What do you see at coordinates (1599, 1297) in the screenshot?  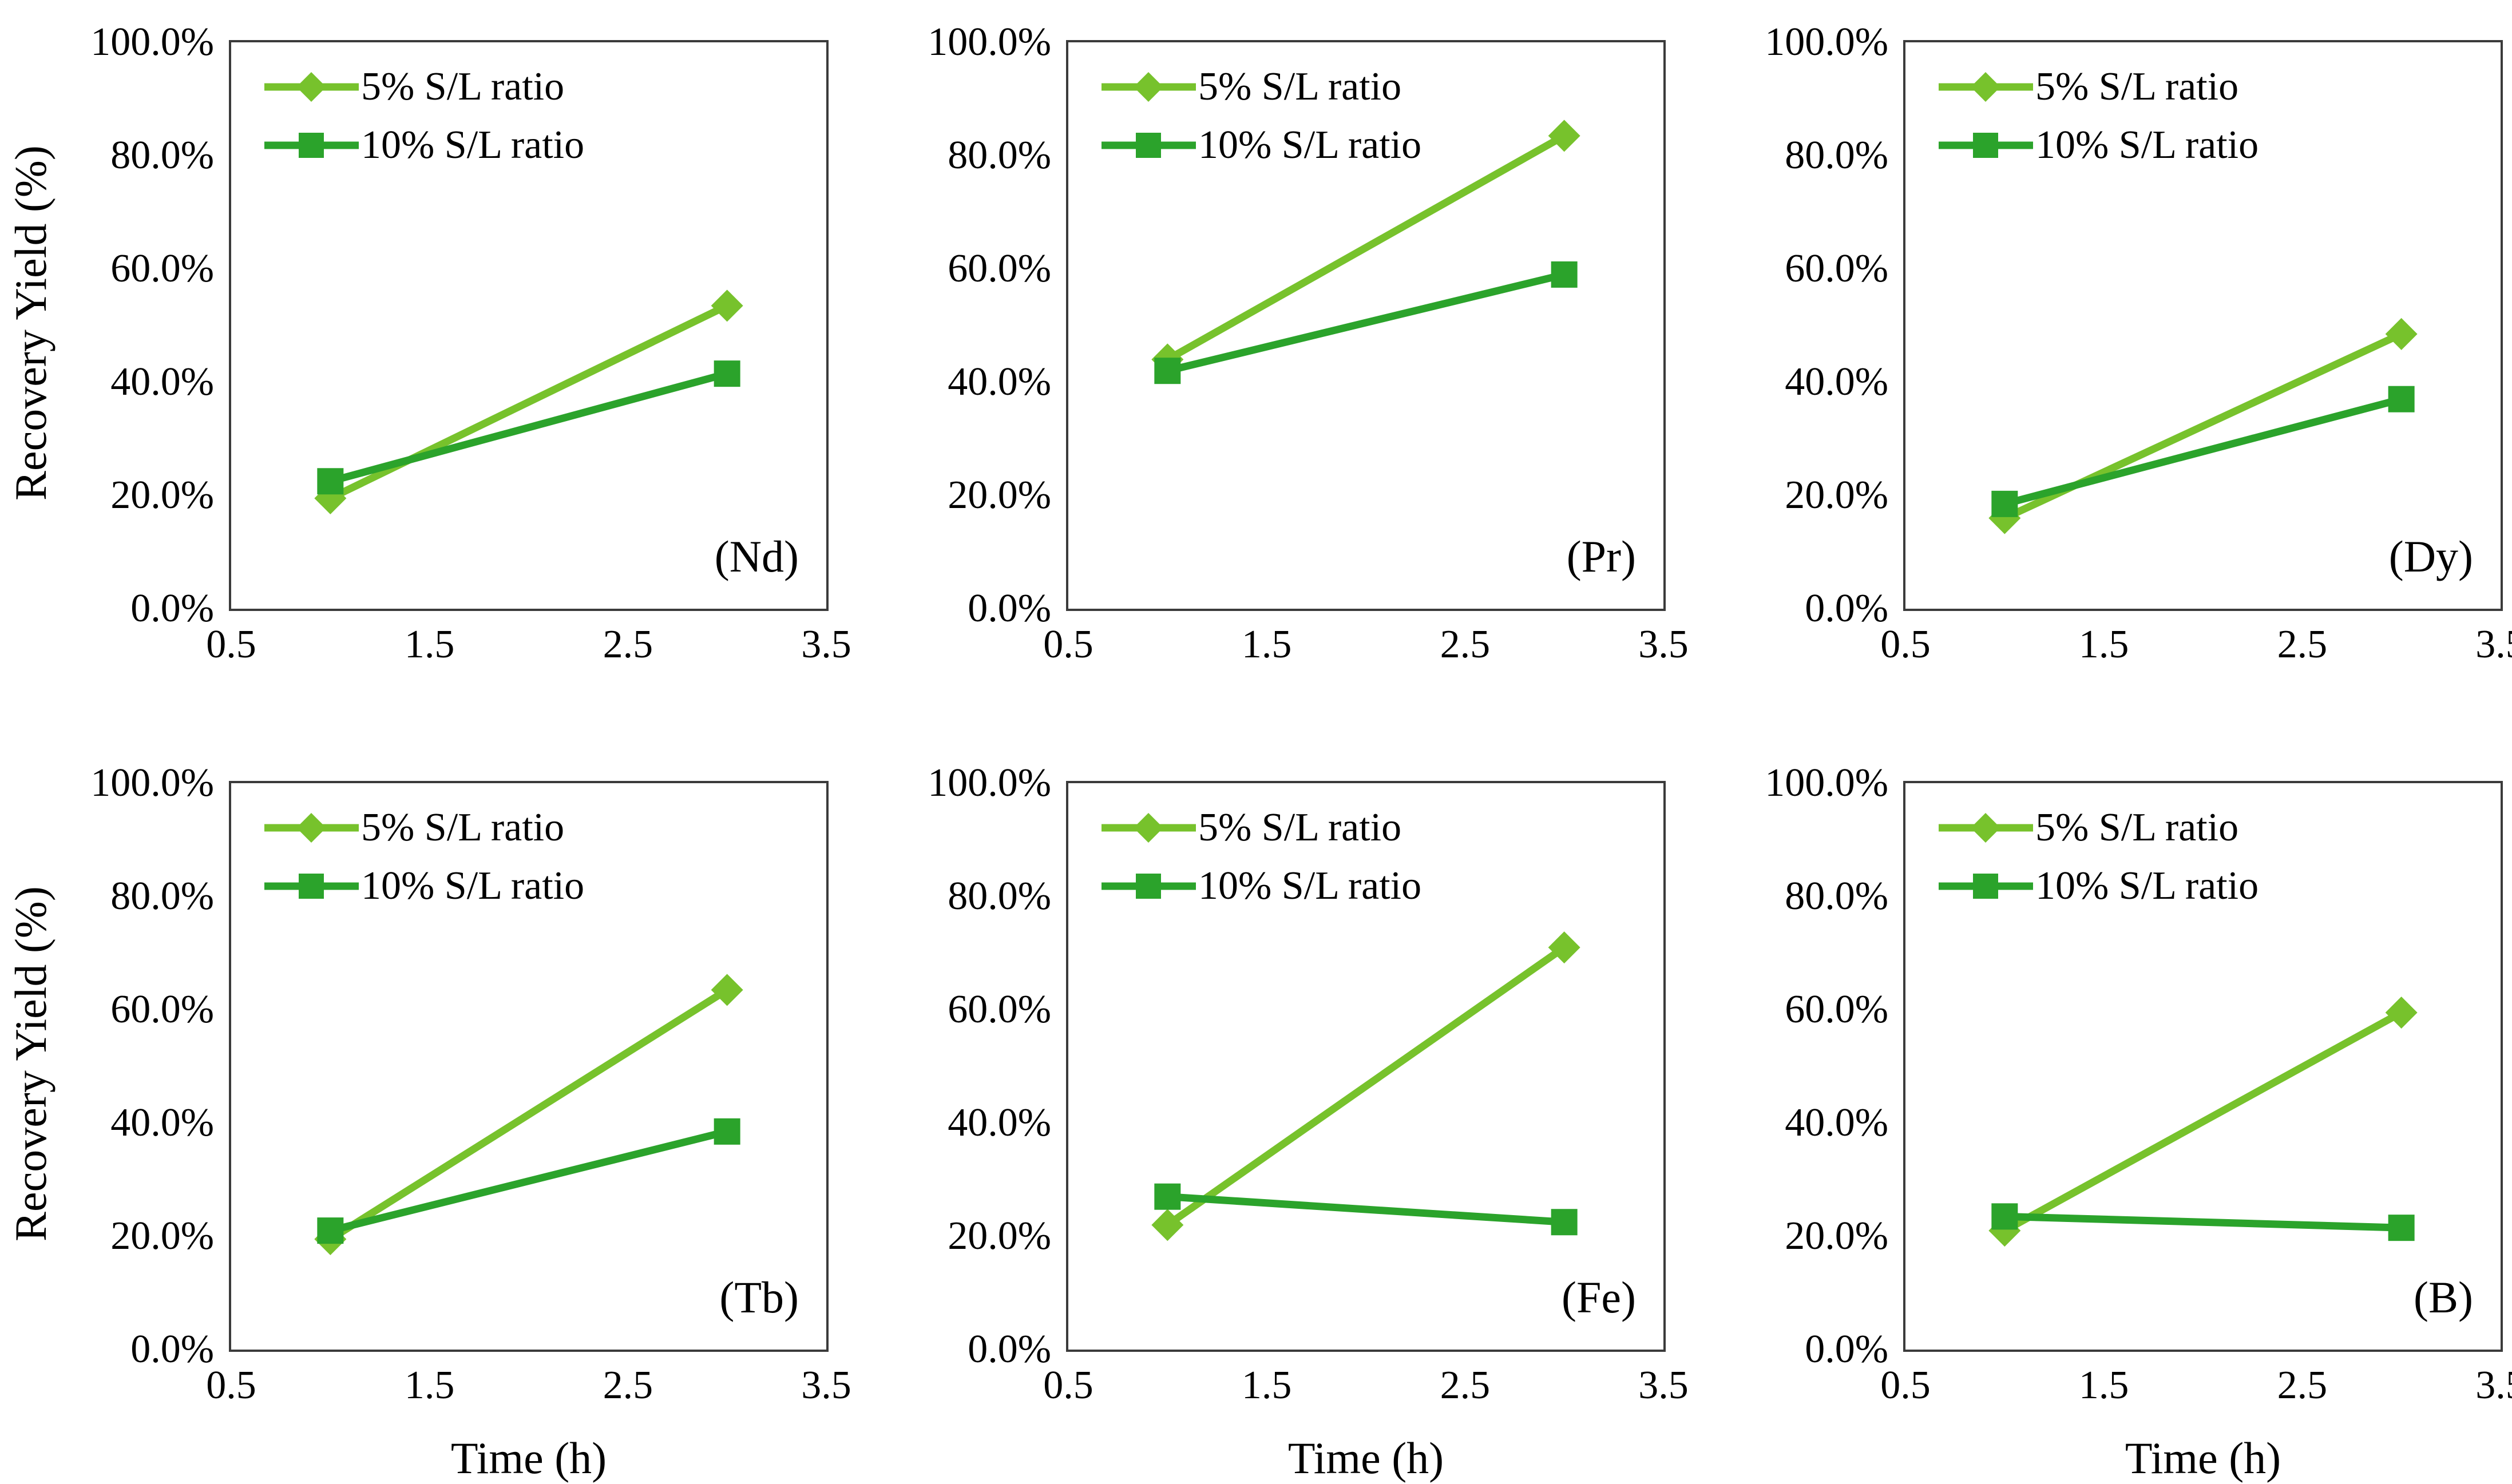 I see `panel-label: (Fe)` at bounding box center [1599, 1297].